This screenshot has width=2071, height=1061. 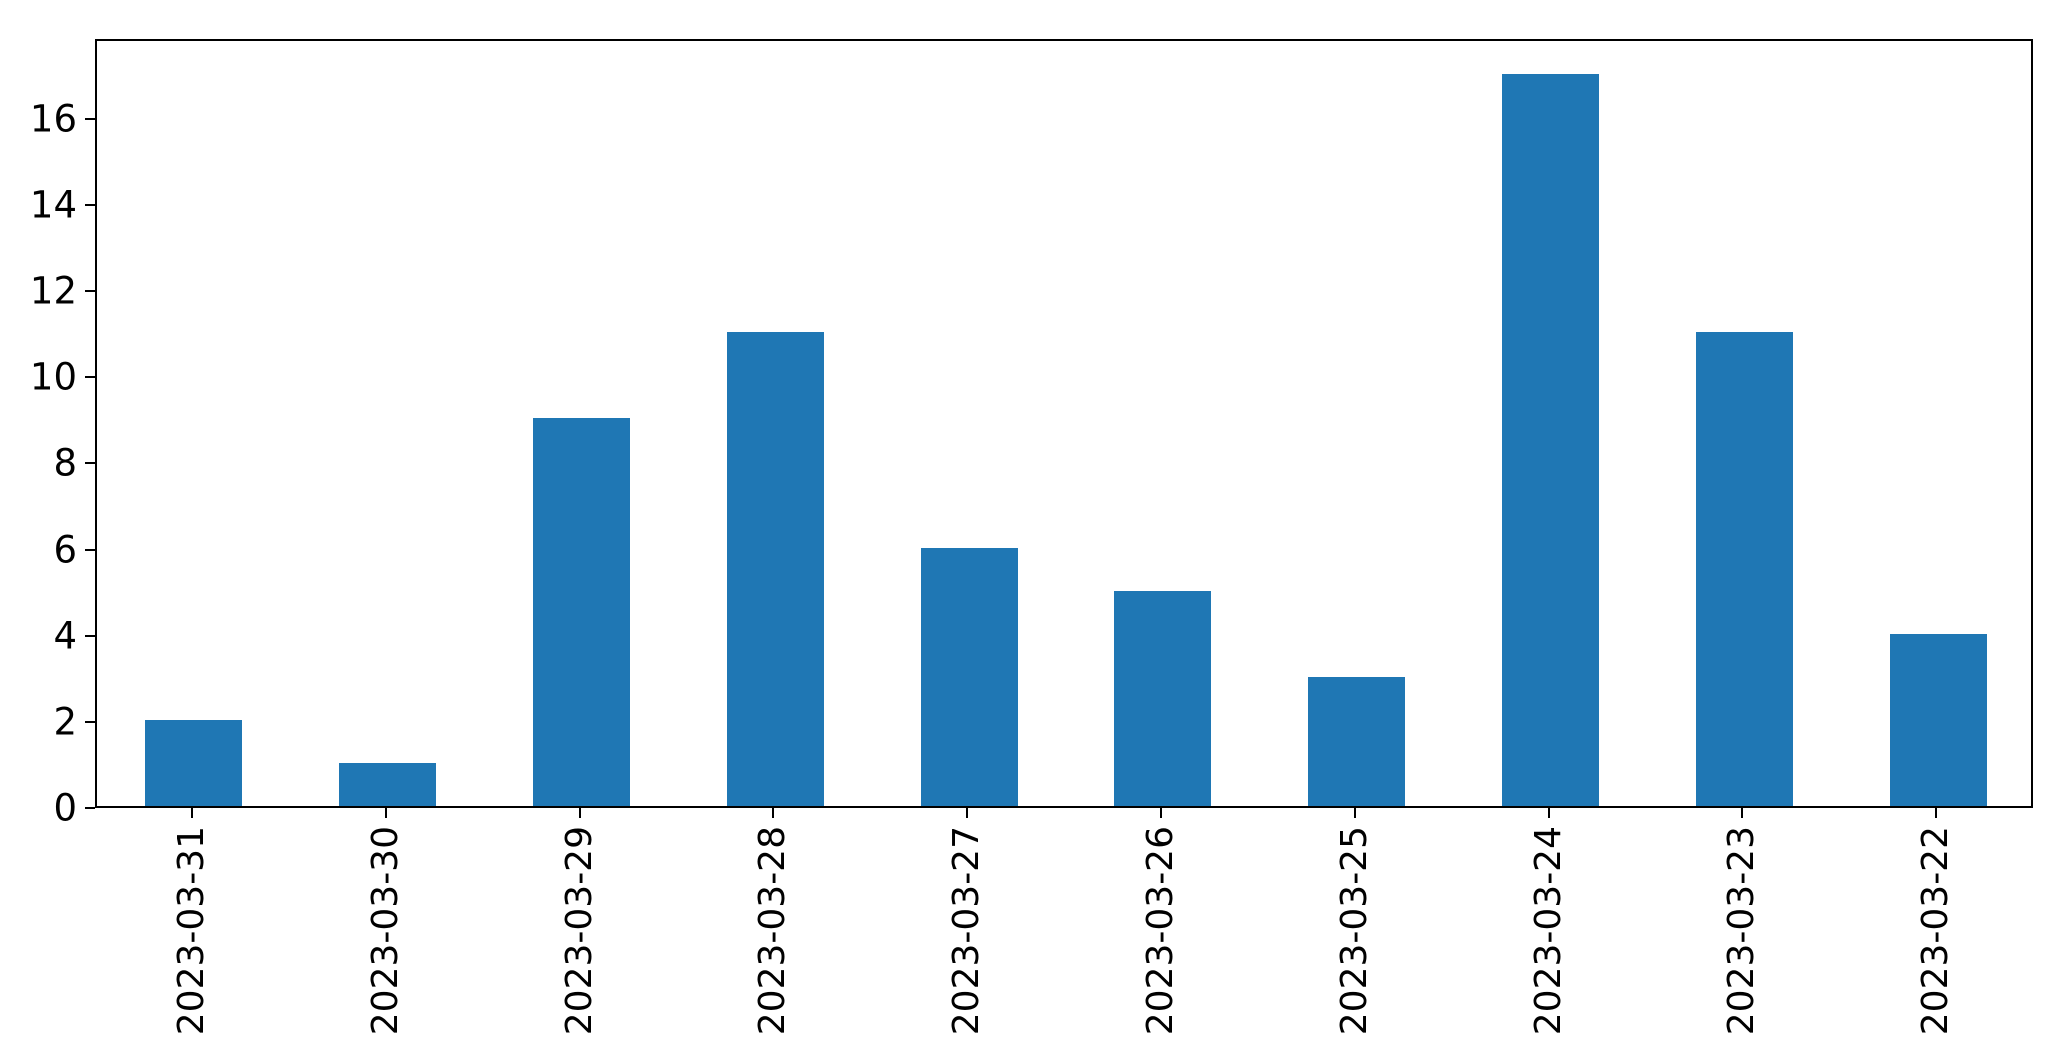 I want to click on y-tick-label: 2, so click(x=65, y=722).